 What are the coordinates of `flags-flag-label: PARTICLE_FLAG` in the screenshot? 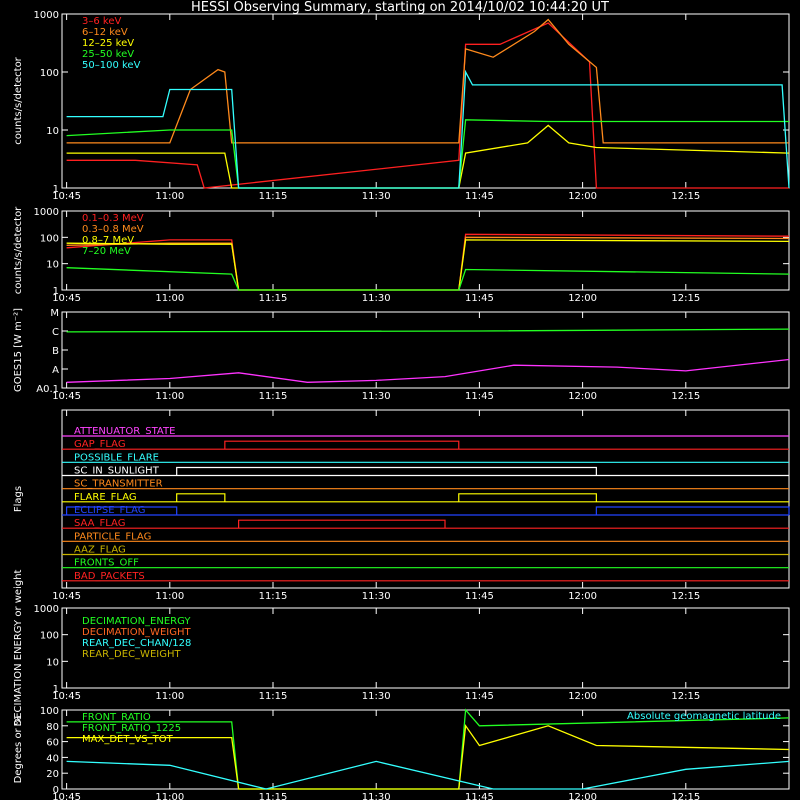 It's located at (112, 536).